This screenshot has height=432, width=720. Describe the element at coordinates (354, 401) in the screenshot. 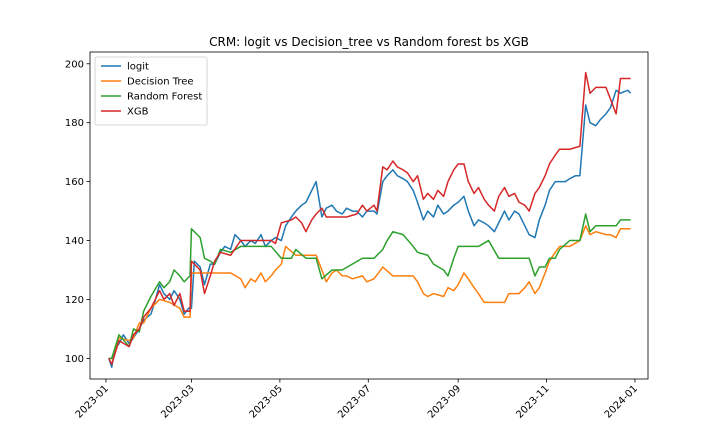

I see `x-tick-label: 2023-07` at that location.